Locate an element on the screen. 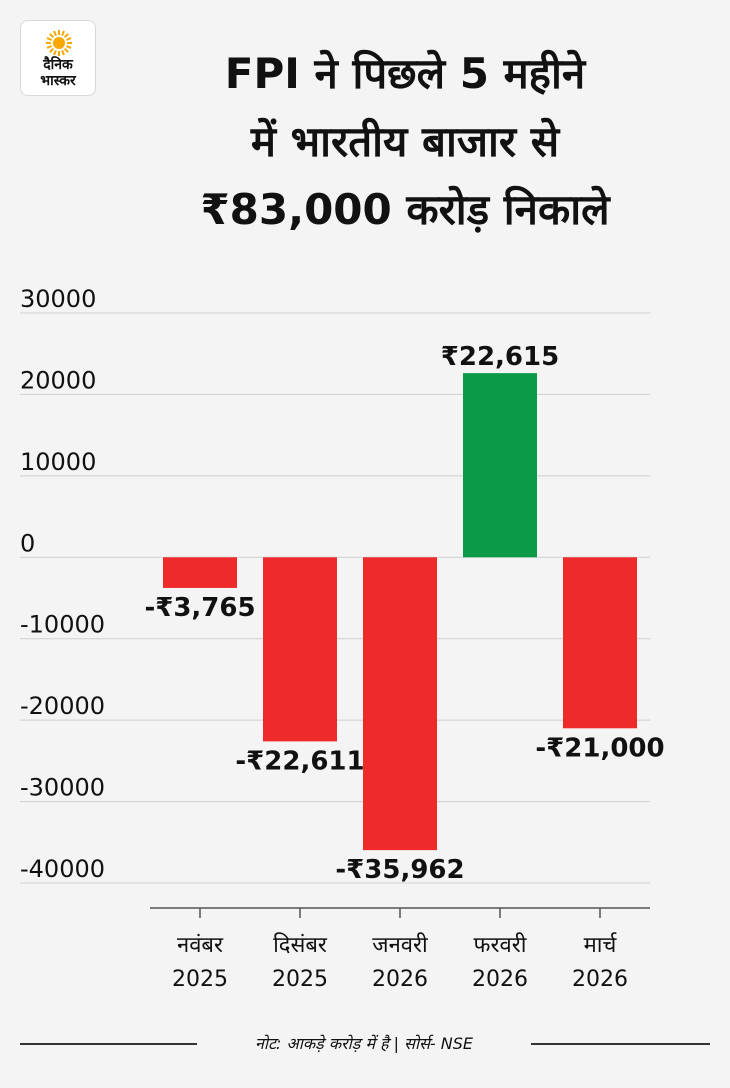 This screenshot has width=730, height=1088. title-line-2: में भारतीय बाजार से is located at coordinates (405, 141).